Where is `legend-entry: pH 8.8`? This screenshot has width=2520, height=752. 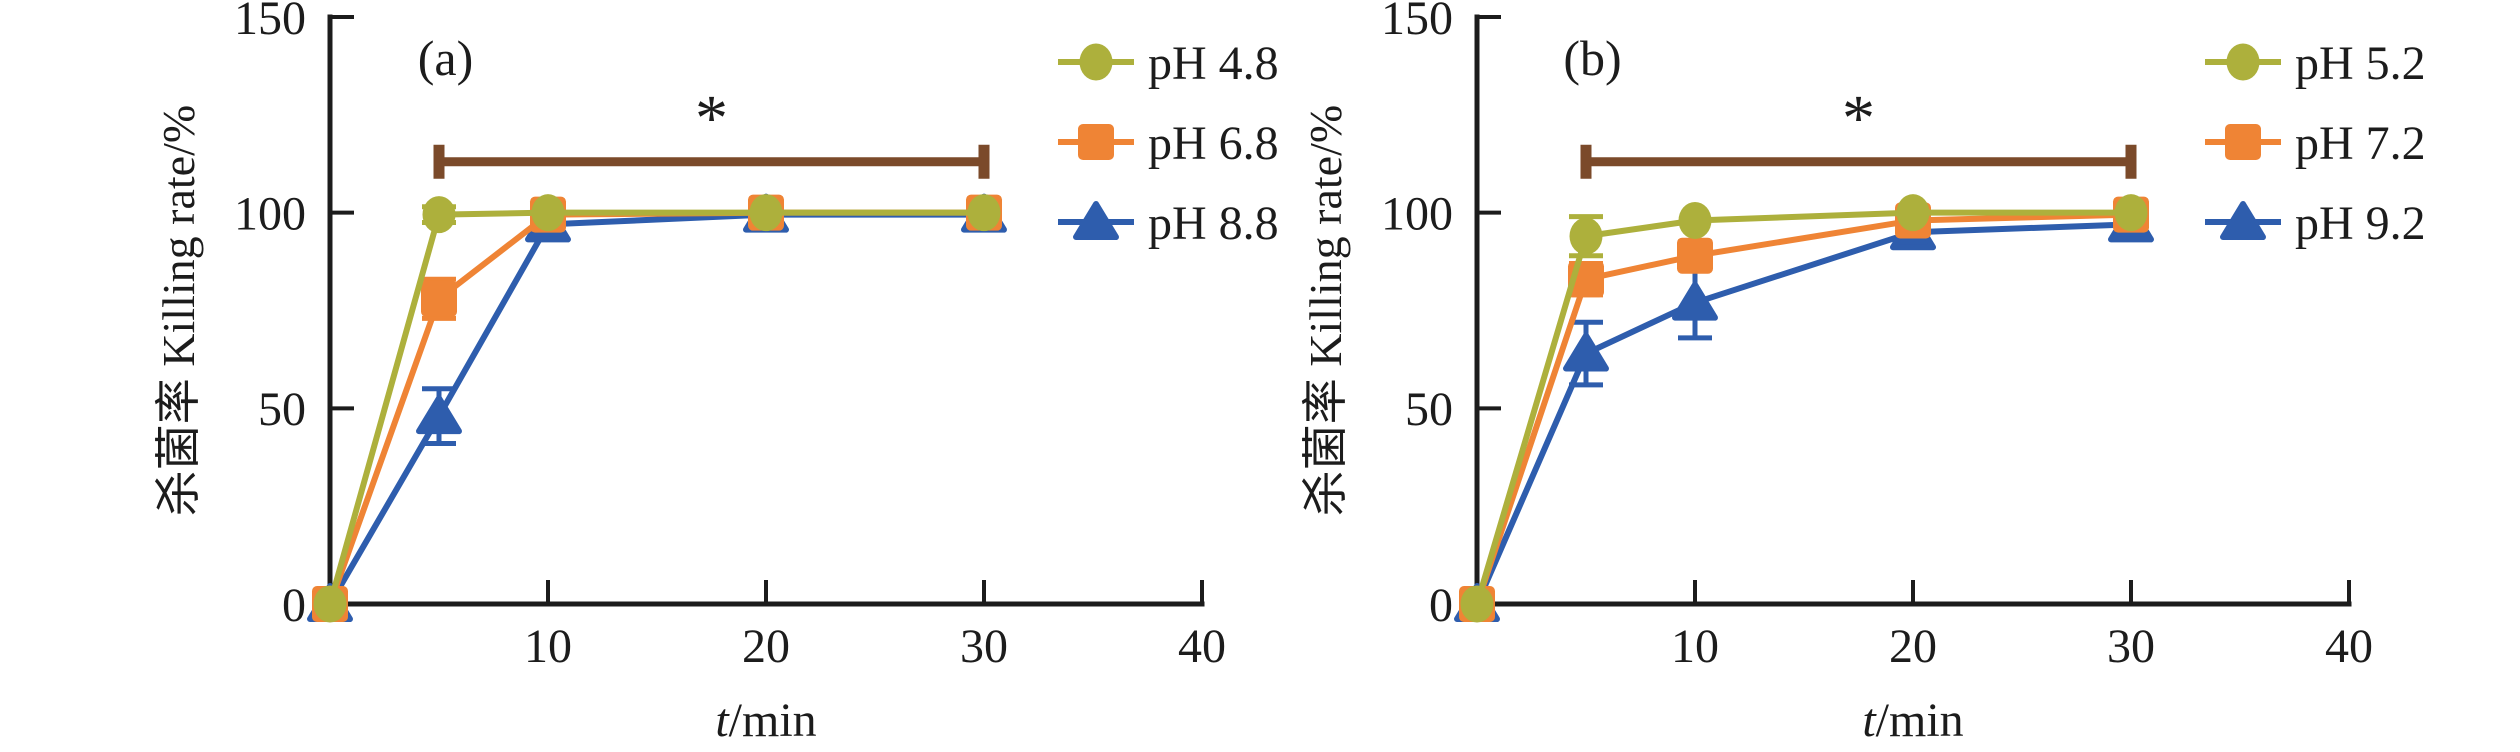 legend-entry: pH 8.8 is located at coordinates (1168, 223).